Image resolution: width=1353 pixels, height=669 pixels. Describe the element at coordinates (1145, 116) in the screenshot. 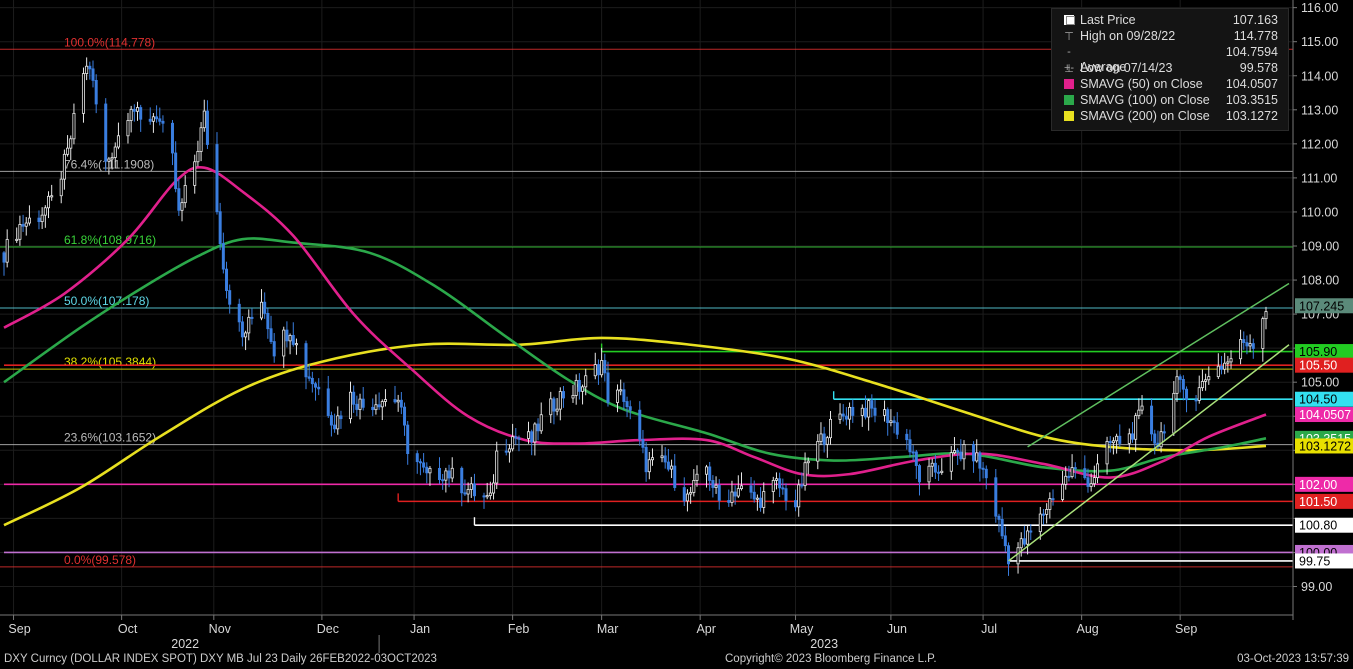

I see `legend-label: SMAVG (200) on Close` at that location.